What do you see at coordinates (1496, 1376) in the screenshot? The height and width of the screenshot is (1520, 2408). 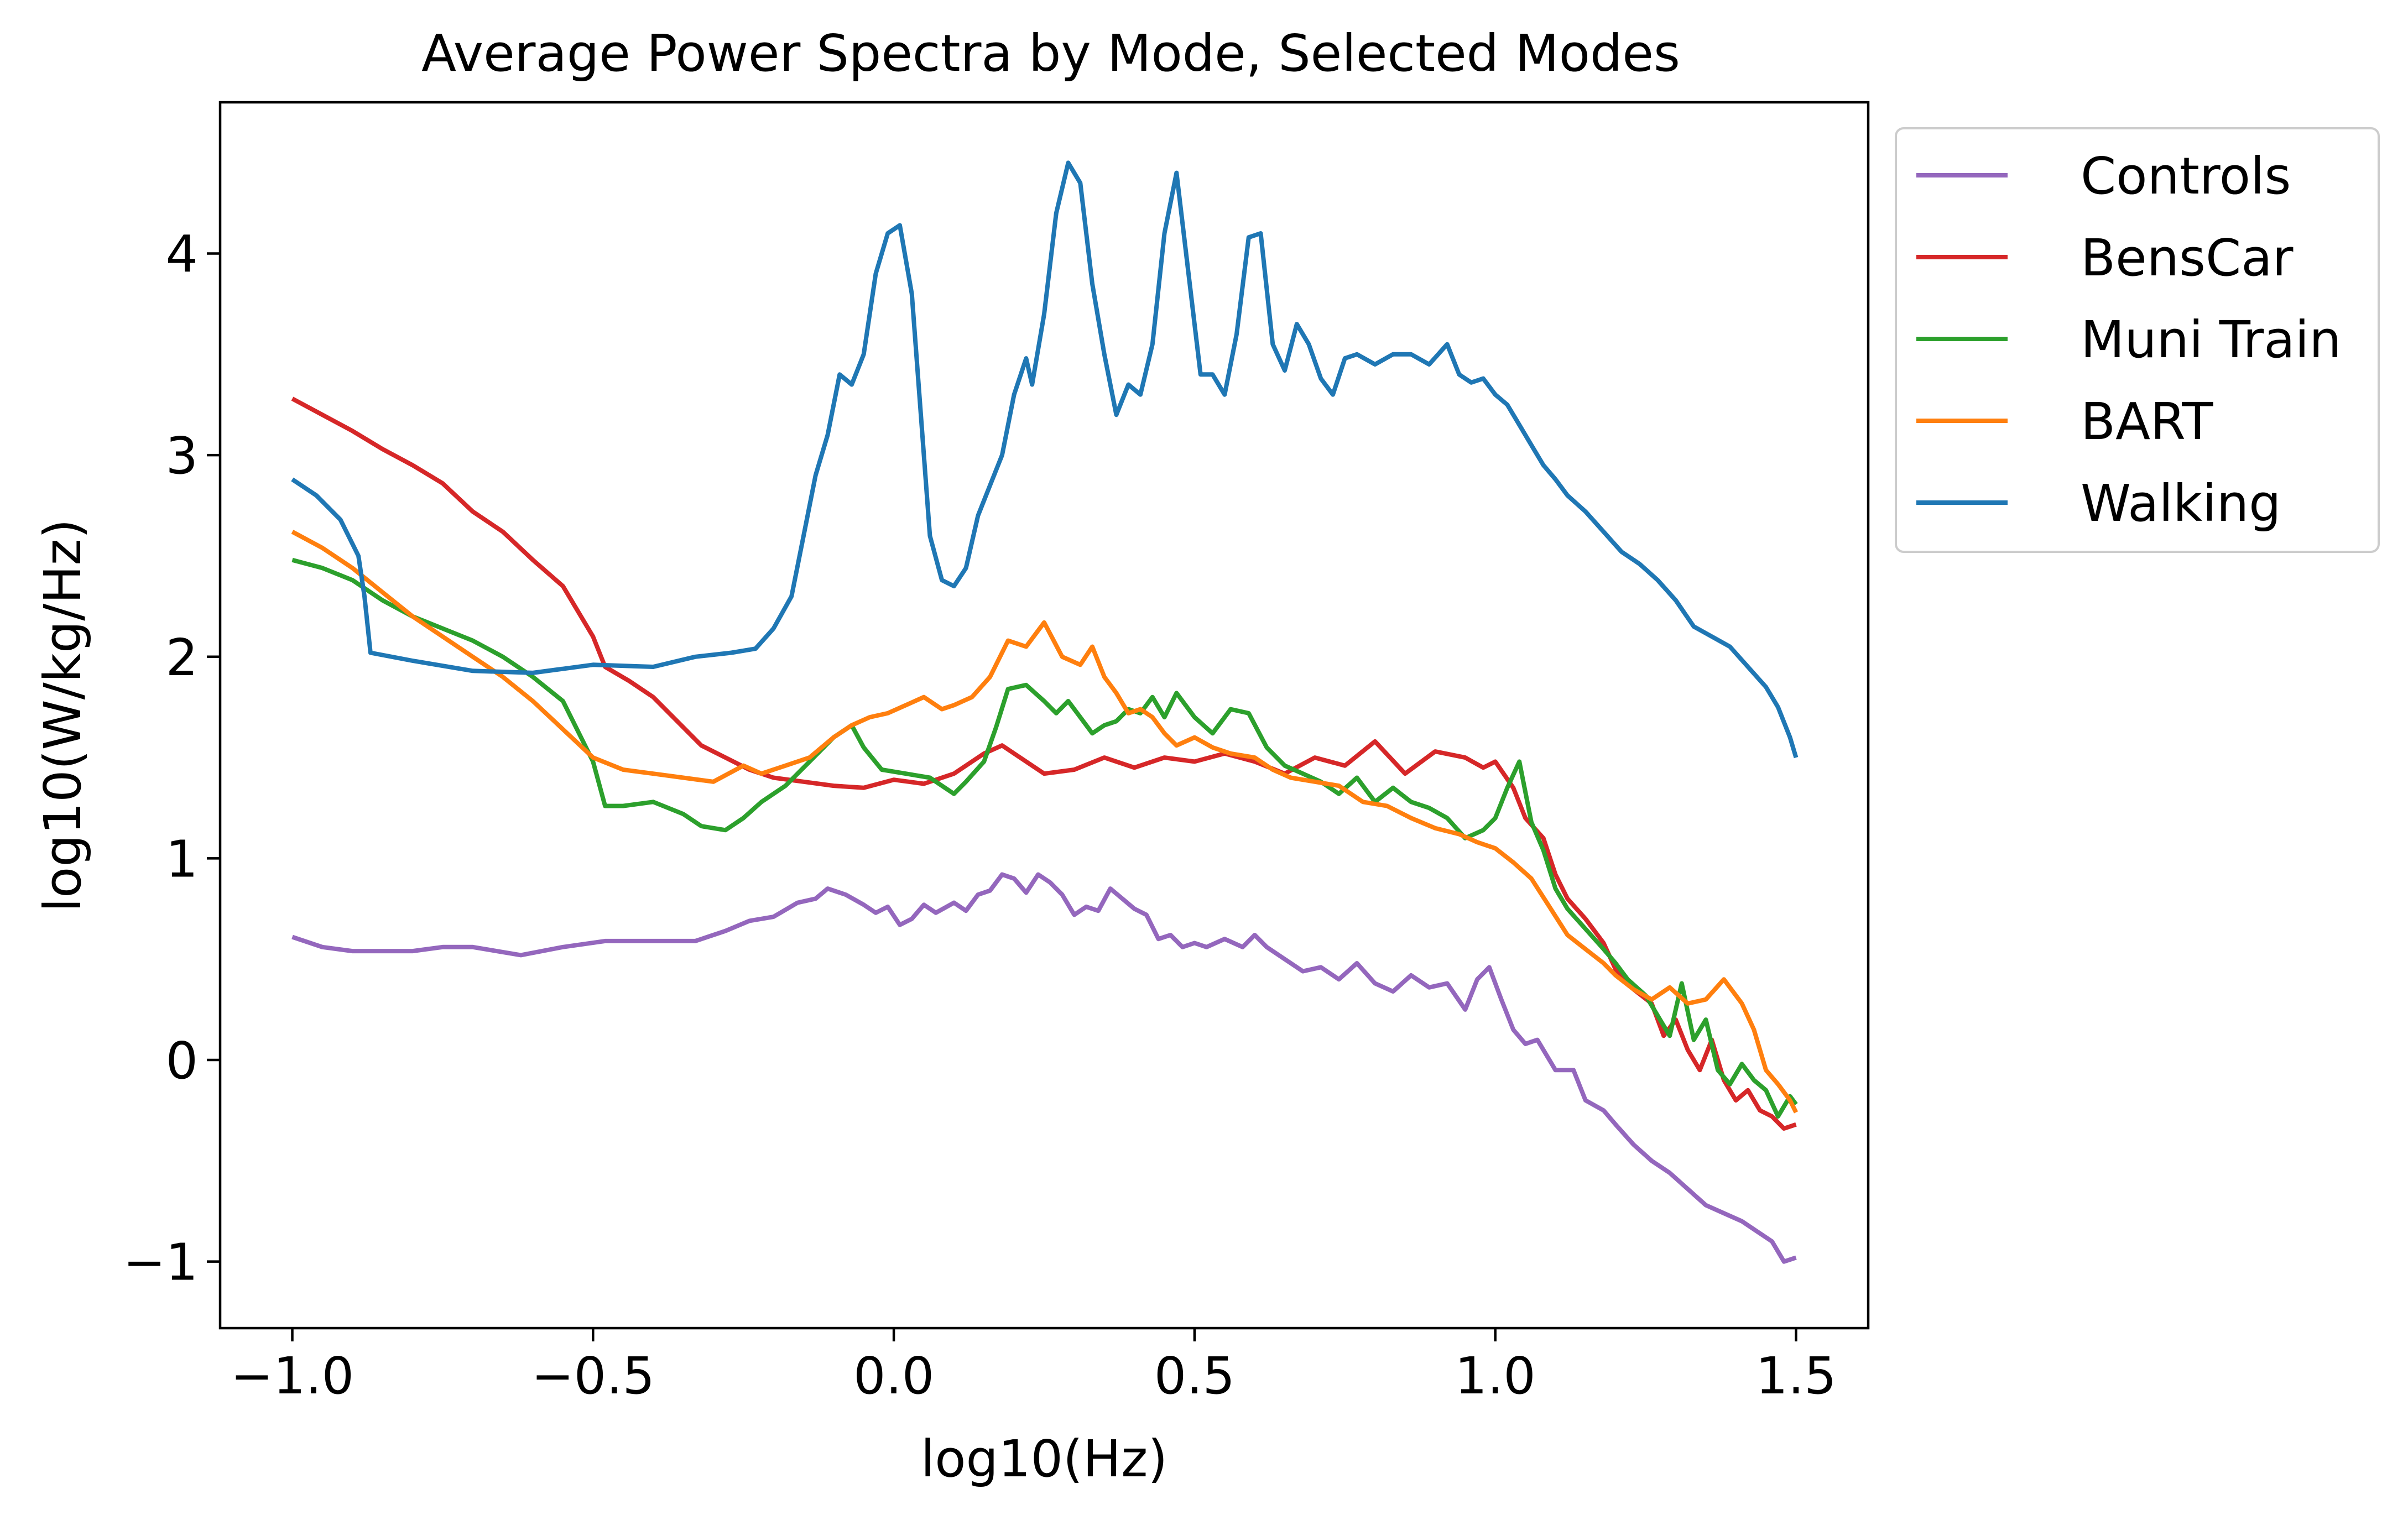 I see `x-tick-label: 1.0` at bounding box center [1496, 1376].